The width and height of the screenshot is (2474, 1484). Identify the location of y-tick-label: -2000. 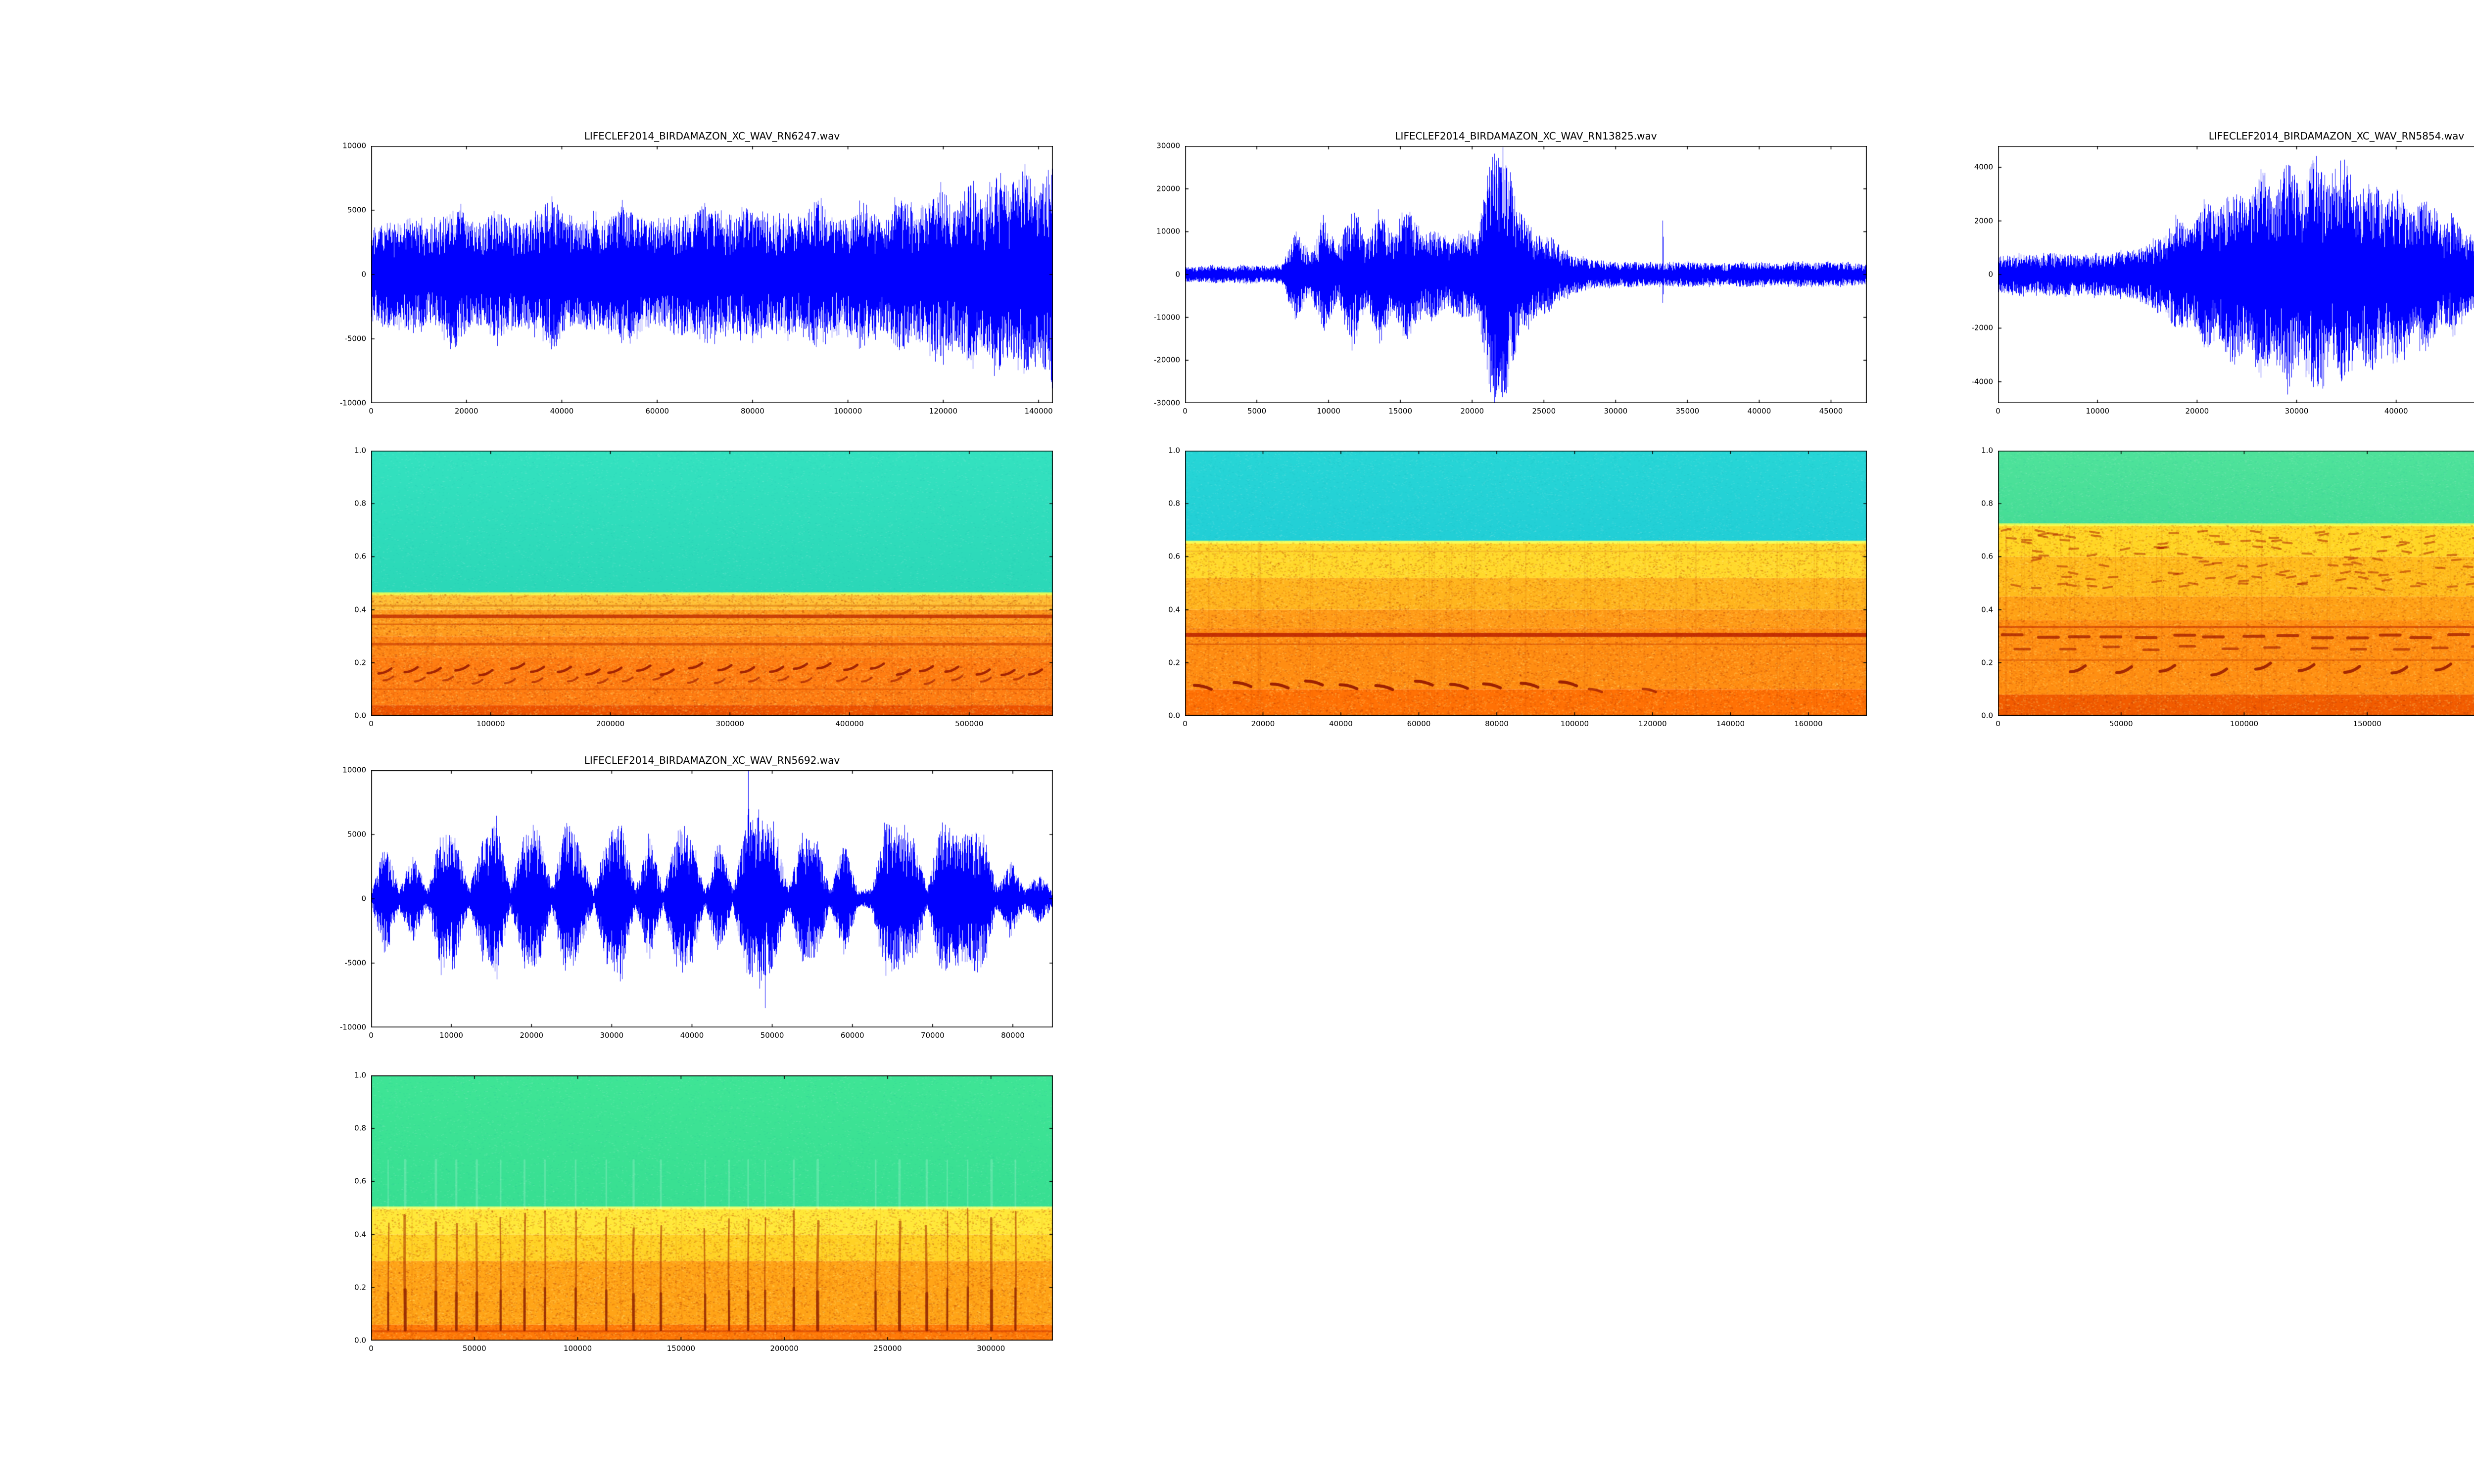
(1982, 327).